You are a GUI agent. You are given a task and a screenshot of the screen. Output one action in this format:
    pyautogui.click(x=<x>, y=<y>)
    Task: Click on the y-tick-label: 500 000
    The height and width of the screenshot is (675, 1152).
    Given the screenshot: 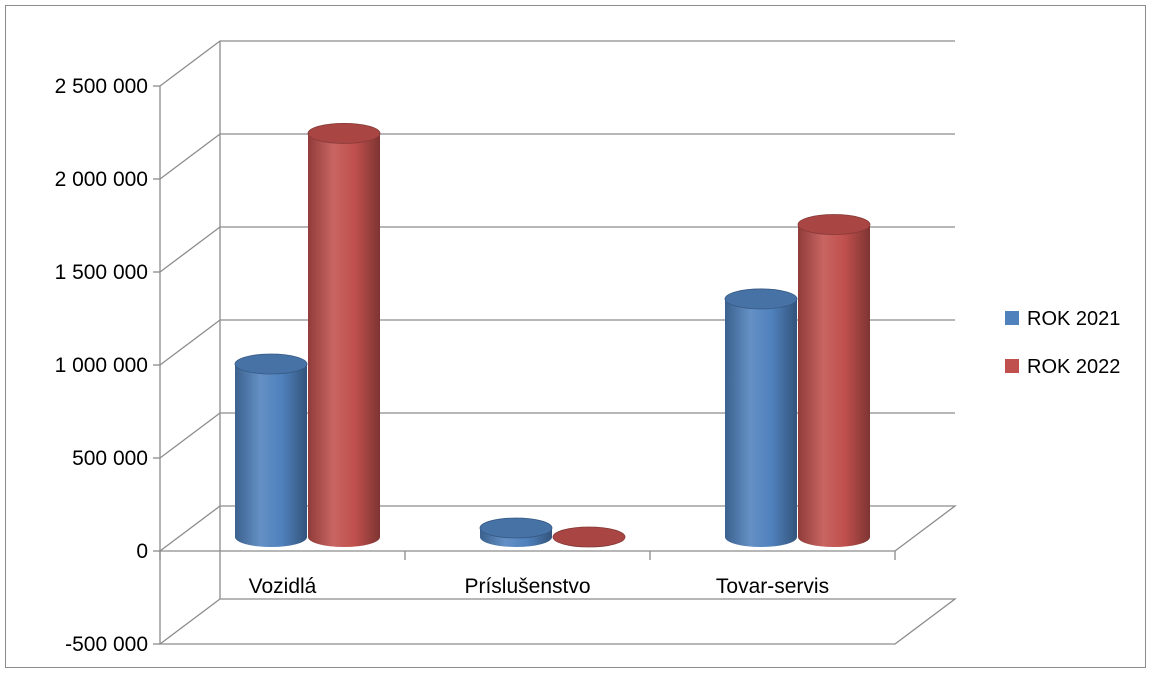 What is the action you would take?
    pyautogui.click(x=110, y=458)
    